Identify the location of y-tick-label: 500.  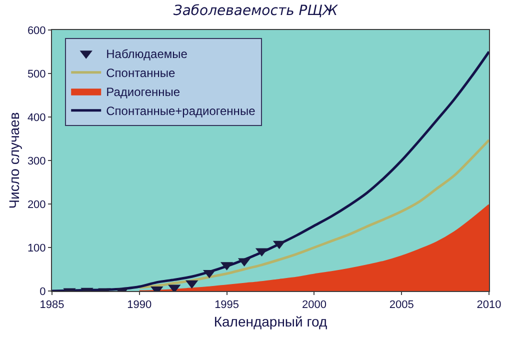
(36, 74).